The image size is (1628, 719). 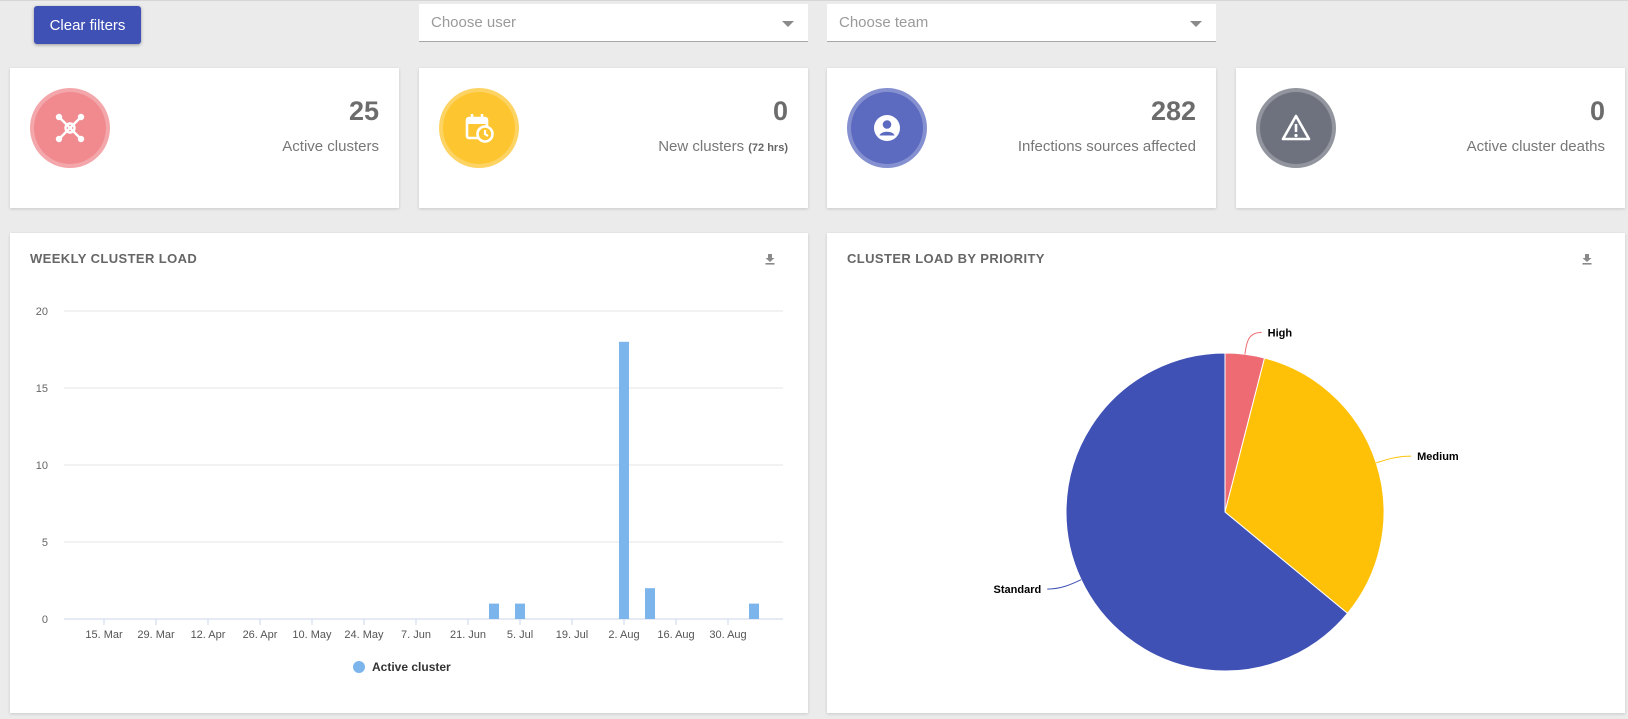 I want to click on choose-user-select: Choose user, so click(x=613, y=23).